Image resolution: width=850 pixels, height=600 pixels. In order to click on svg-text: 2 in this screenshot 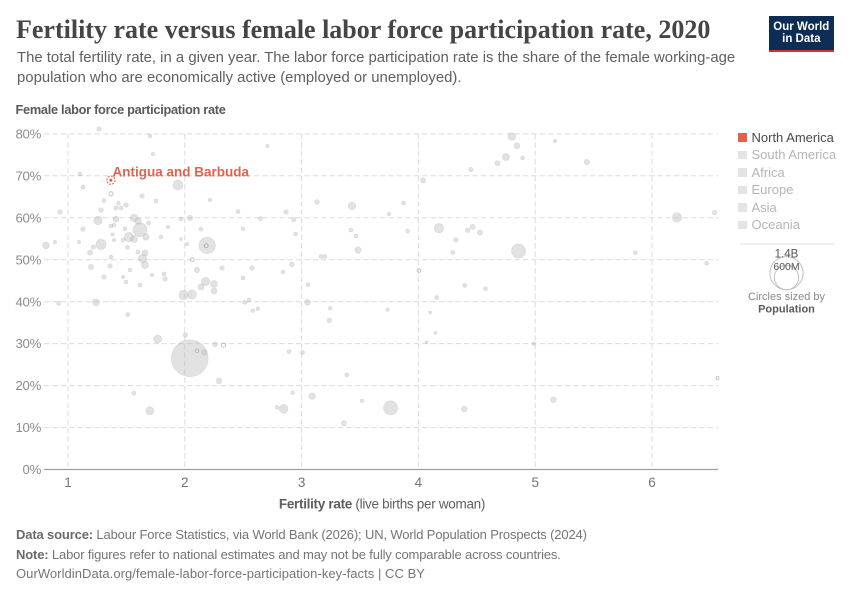, I will do `click(185, 482)`.